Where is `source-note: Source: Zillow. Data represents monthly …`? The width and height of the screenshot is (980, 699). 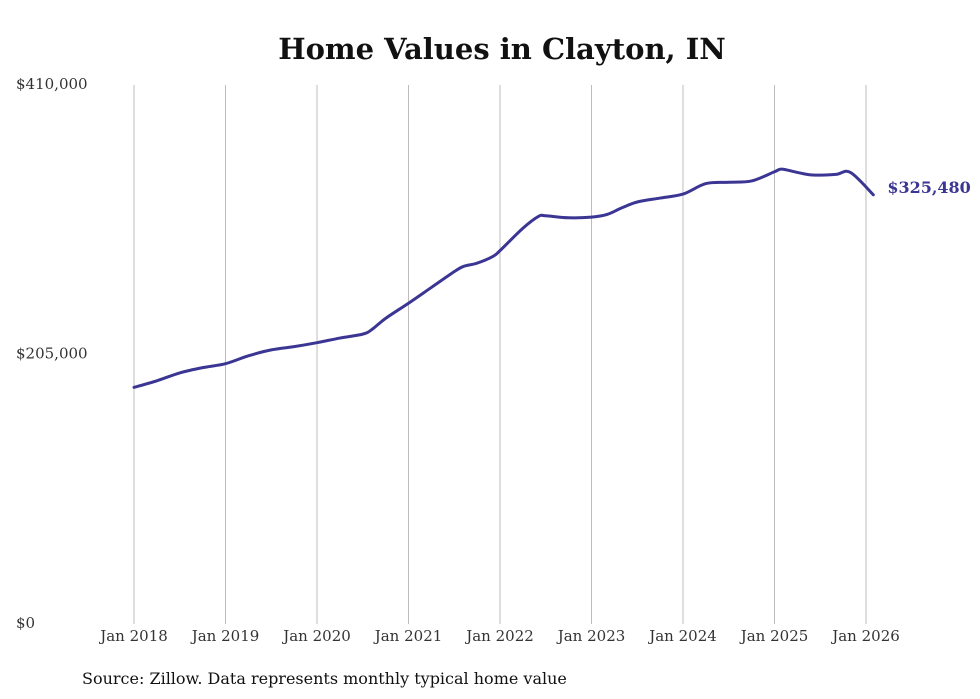 source-note: Source: Zillow. Data represents monthly … is located at coordinates (324, 678).